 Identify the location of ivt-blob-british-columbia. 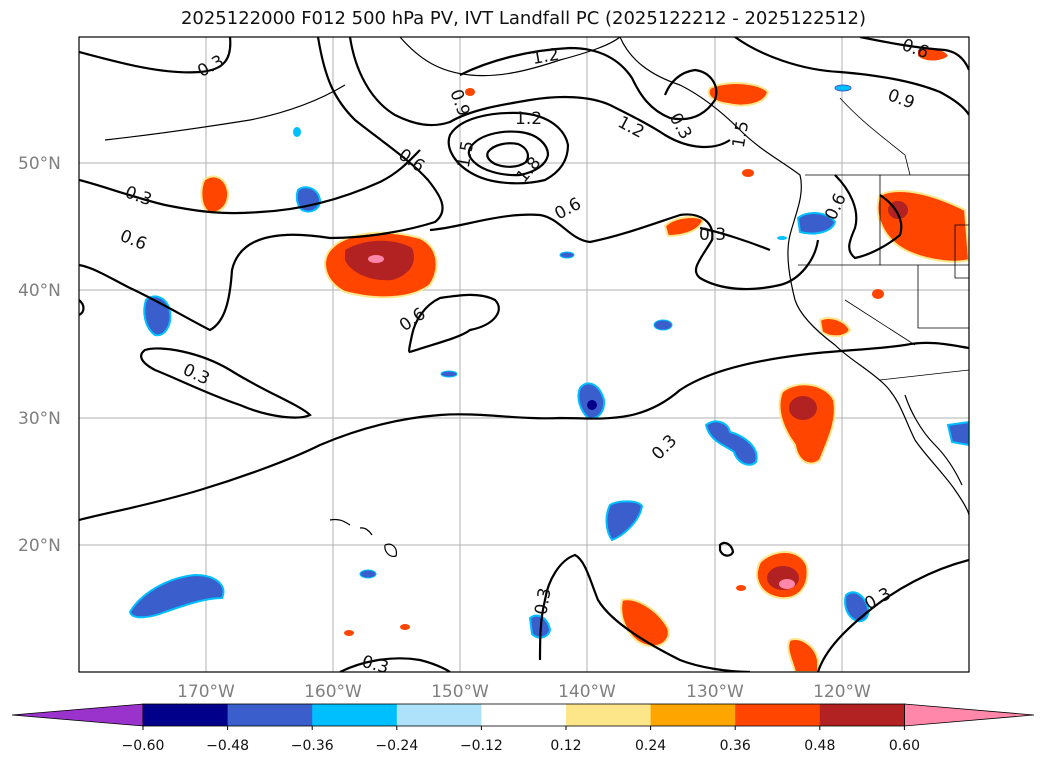
(738, 94).